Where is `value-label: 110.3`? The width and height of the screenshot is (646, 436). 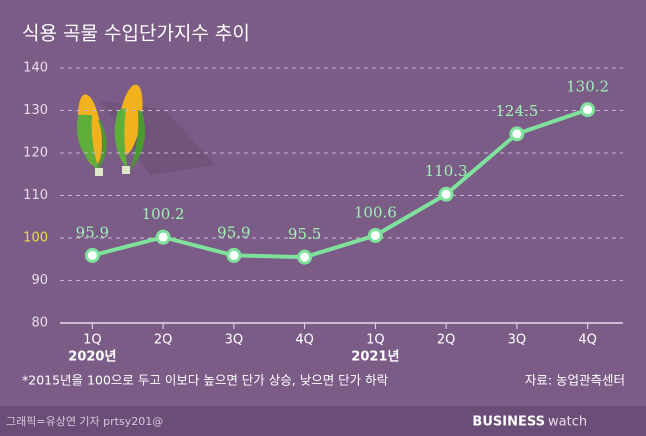
value-label: 110.3 is located at coordinates (446, 171).